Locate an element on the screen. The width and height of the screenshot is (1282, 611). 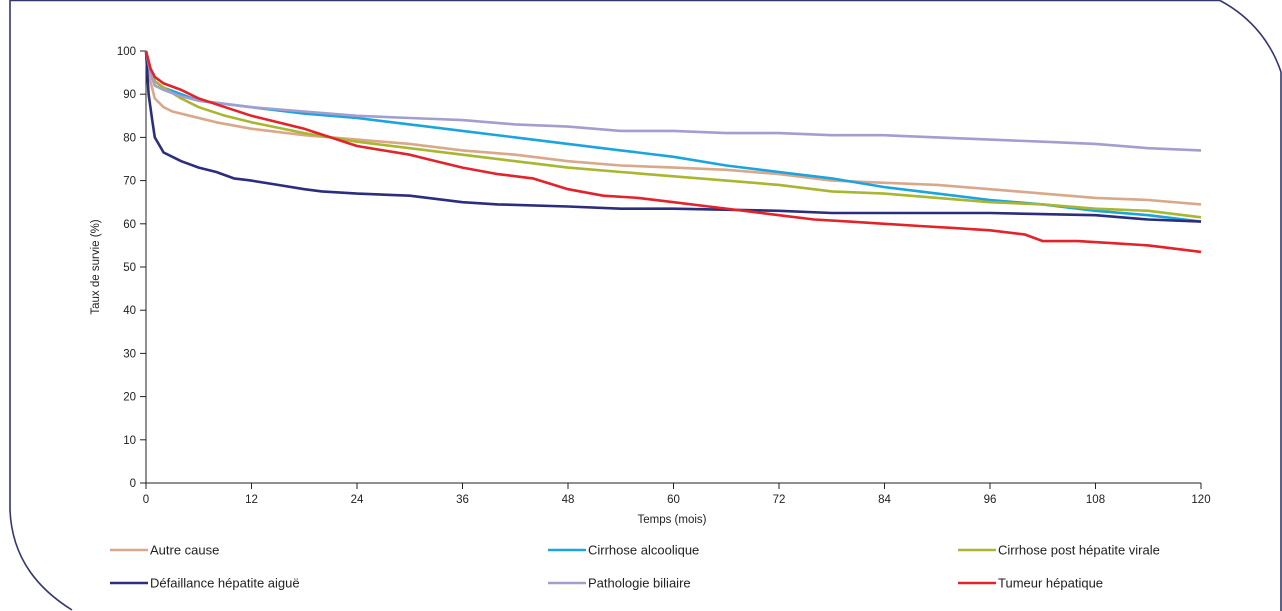
y-tick-label: 100 is located at coordinates (126, 52).